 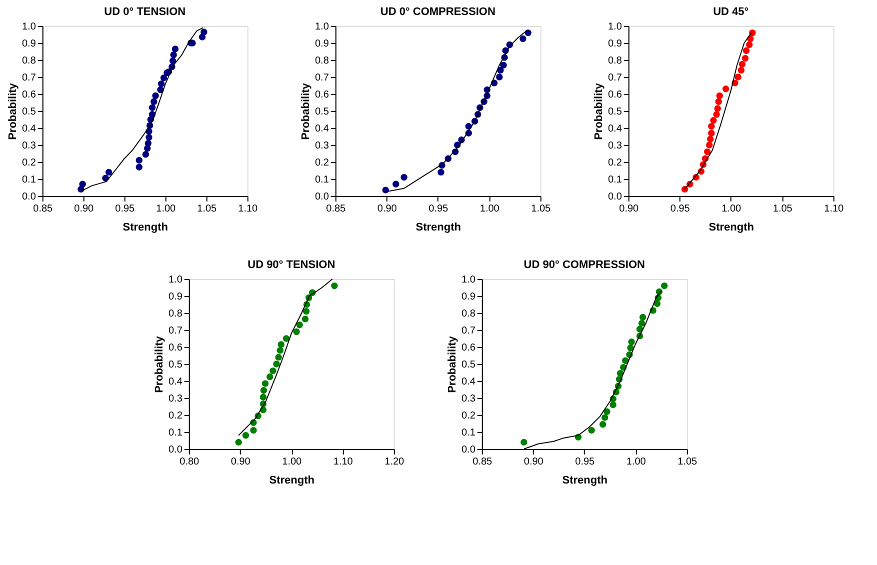 What do you see at coordinates (285, 357) in the screenshot?
I see `line-series` at bounding box center [285, 357].